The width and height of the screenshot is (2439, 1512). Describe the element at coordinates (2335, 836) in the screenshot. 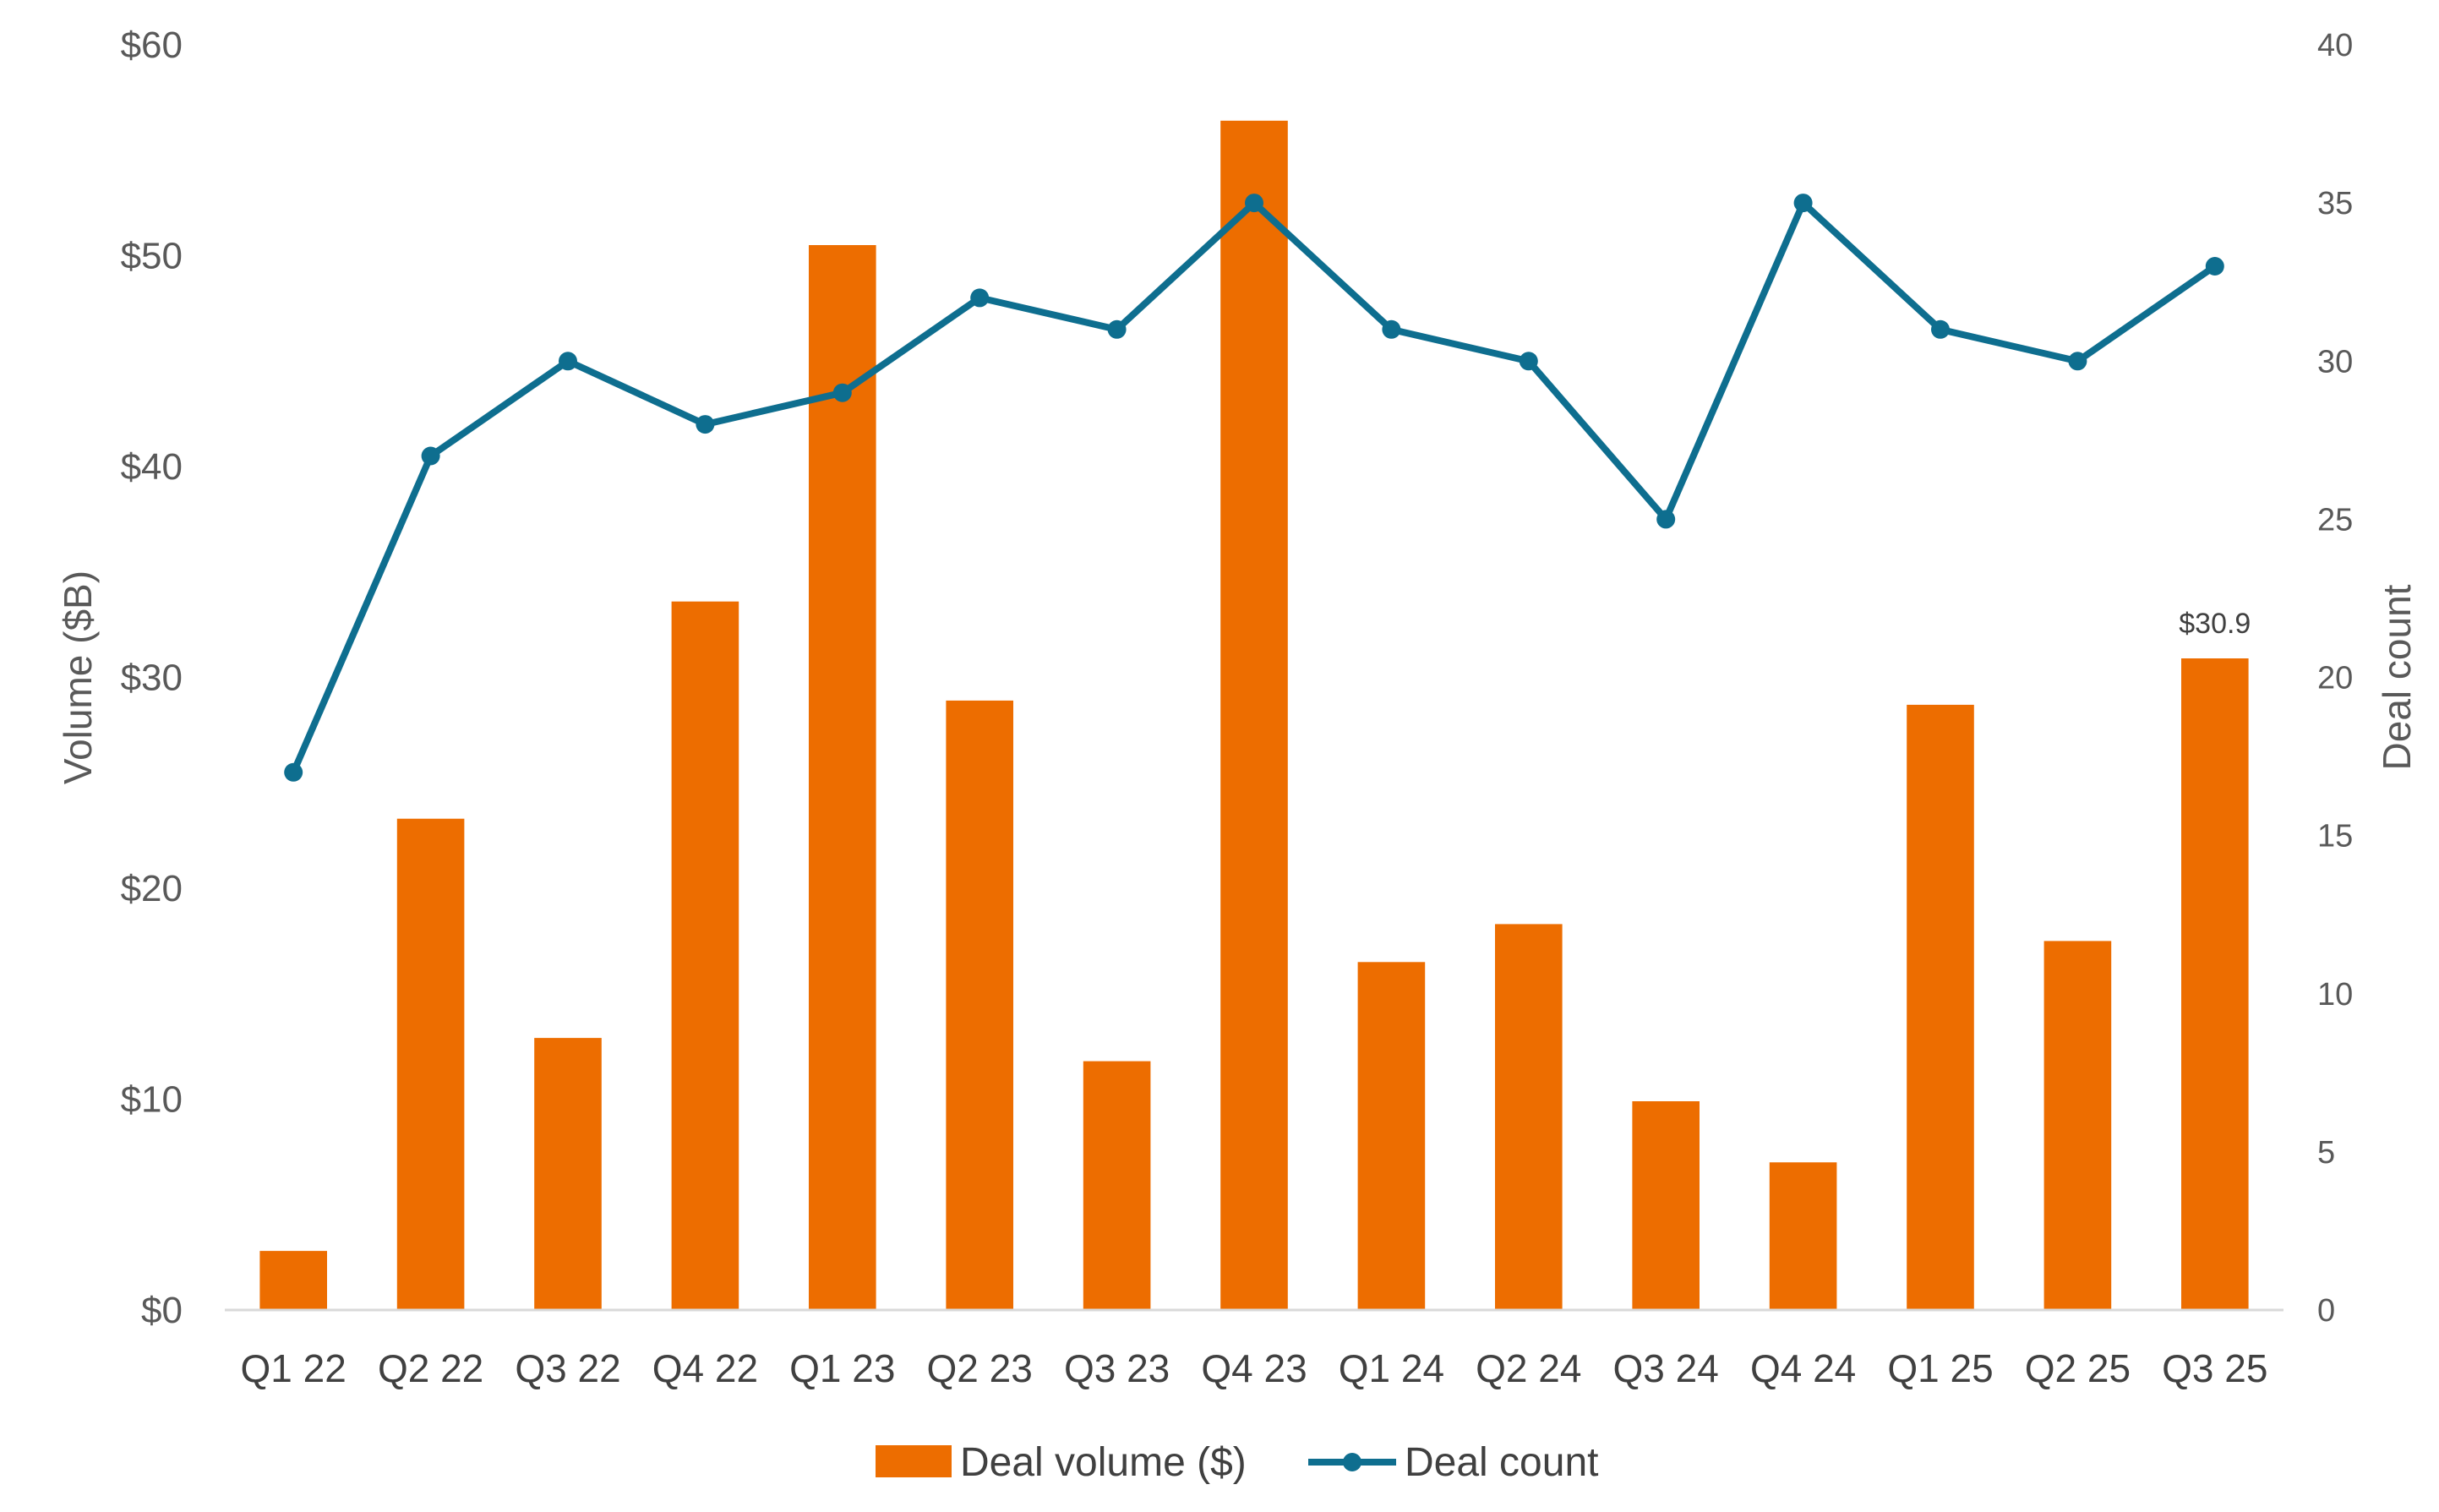

I see `y-tick-right: 15` at that location.